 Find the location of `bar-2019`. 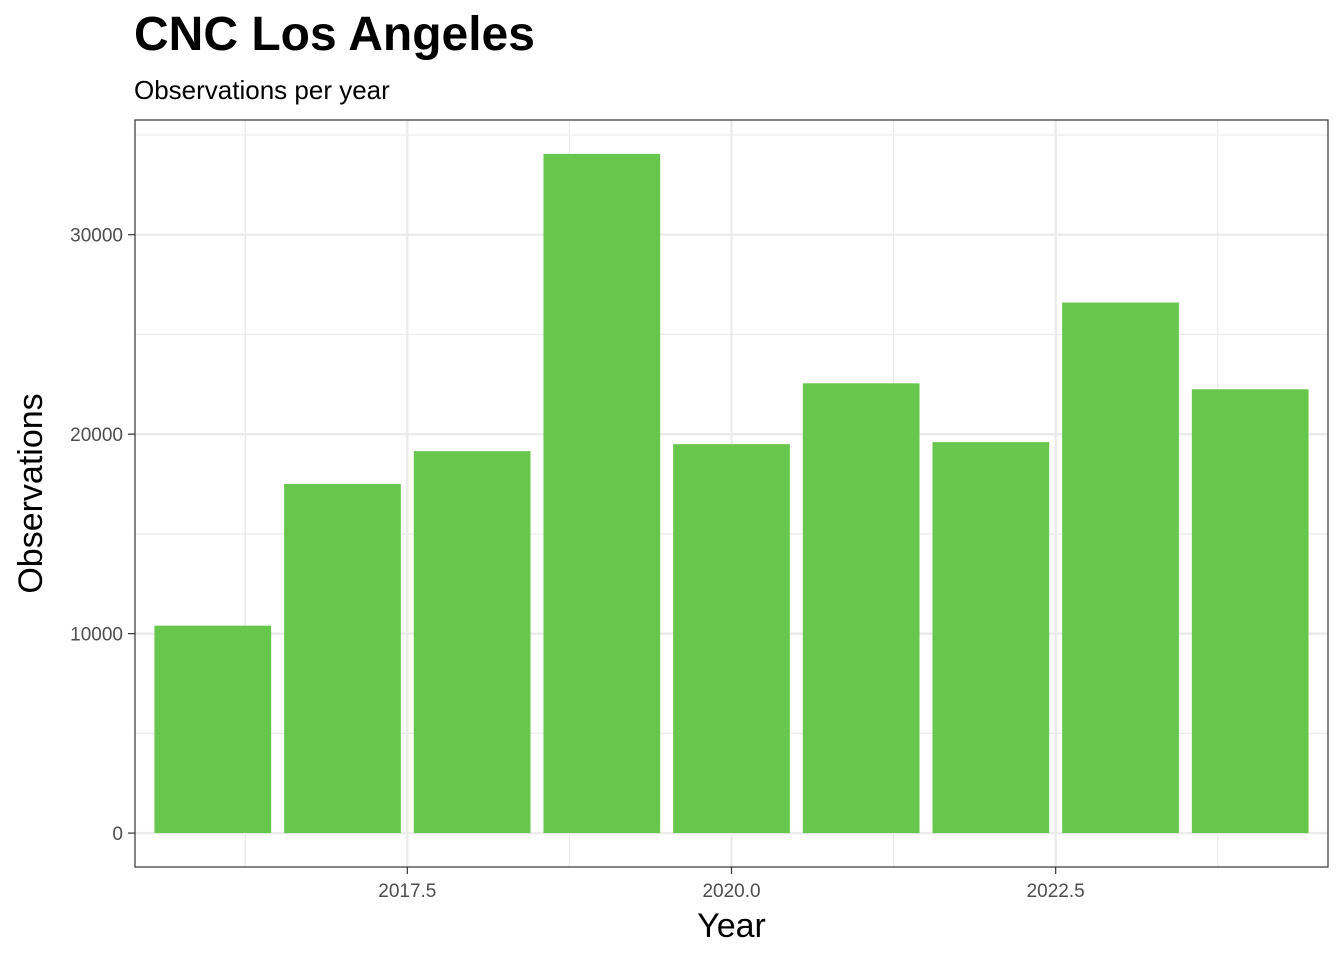

bar-2019 is located at coordinates (602, 493).